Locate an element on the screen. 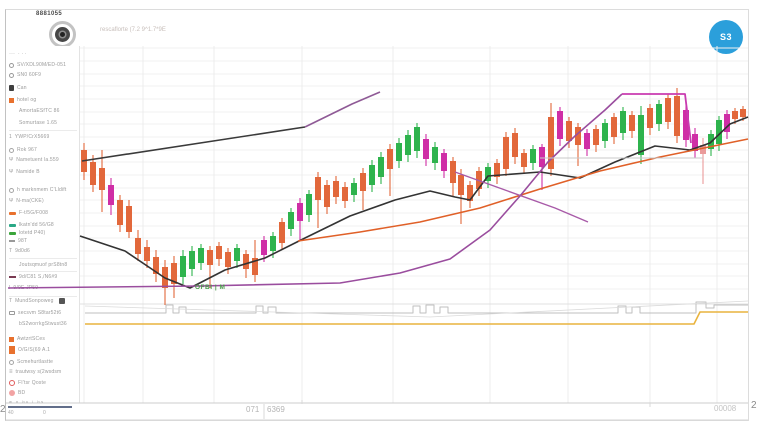 The width and height of the screenshot is (760, 426). sidebar-item-label: lkatn'dd 56/G8 is located at coordinates (36, 225).